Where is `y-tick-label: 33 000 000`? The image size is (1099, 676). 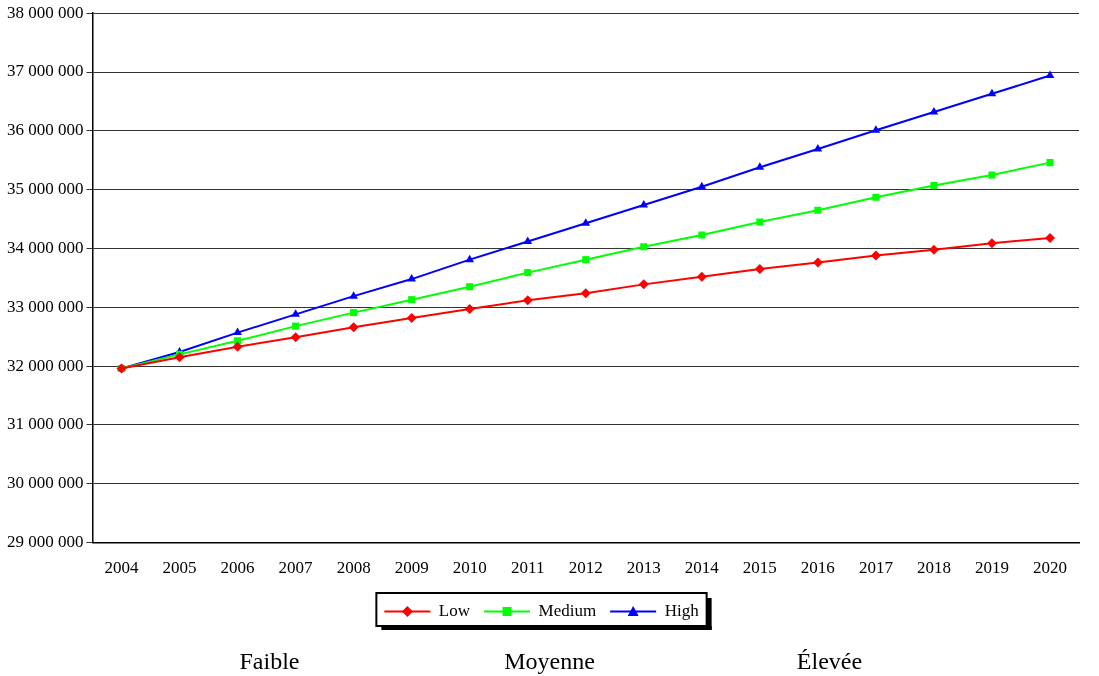 y-tick-label: 33 000 000 is located at coordinates (45, 306).